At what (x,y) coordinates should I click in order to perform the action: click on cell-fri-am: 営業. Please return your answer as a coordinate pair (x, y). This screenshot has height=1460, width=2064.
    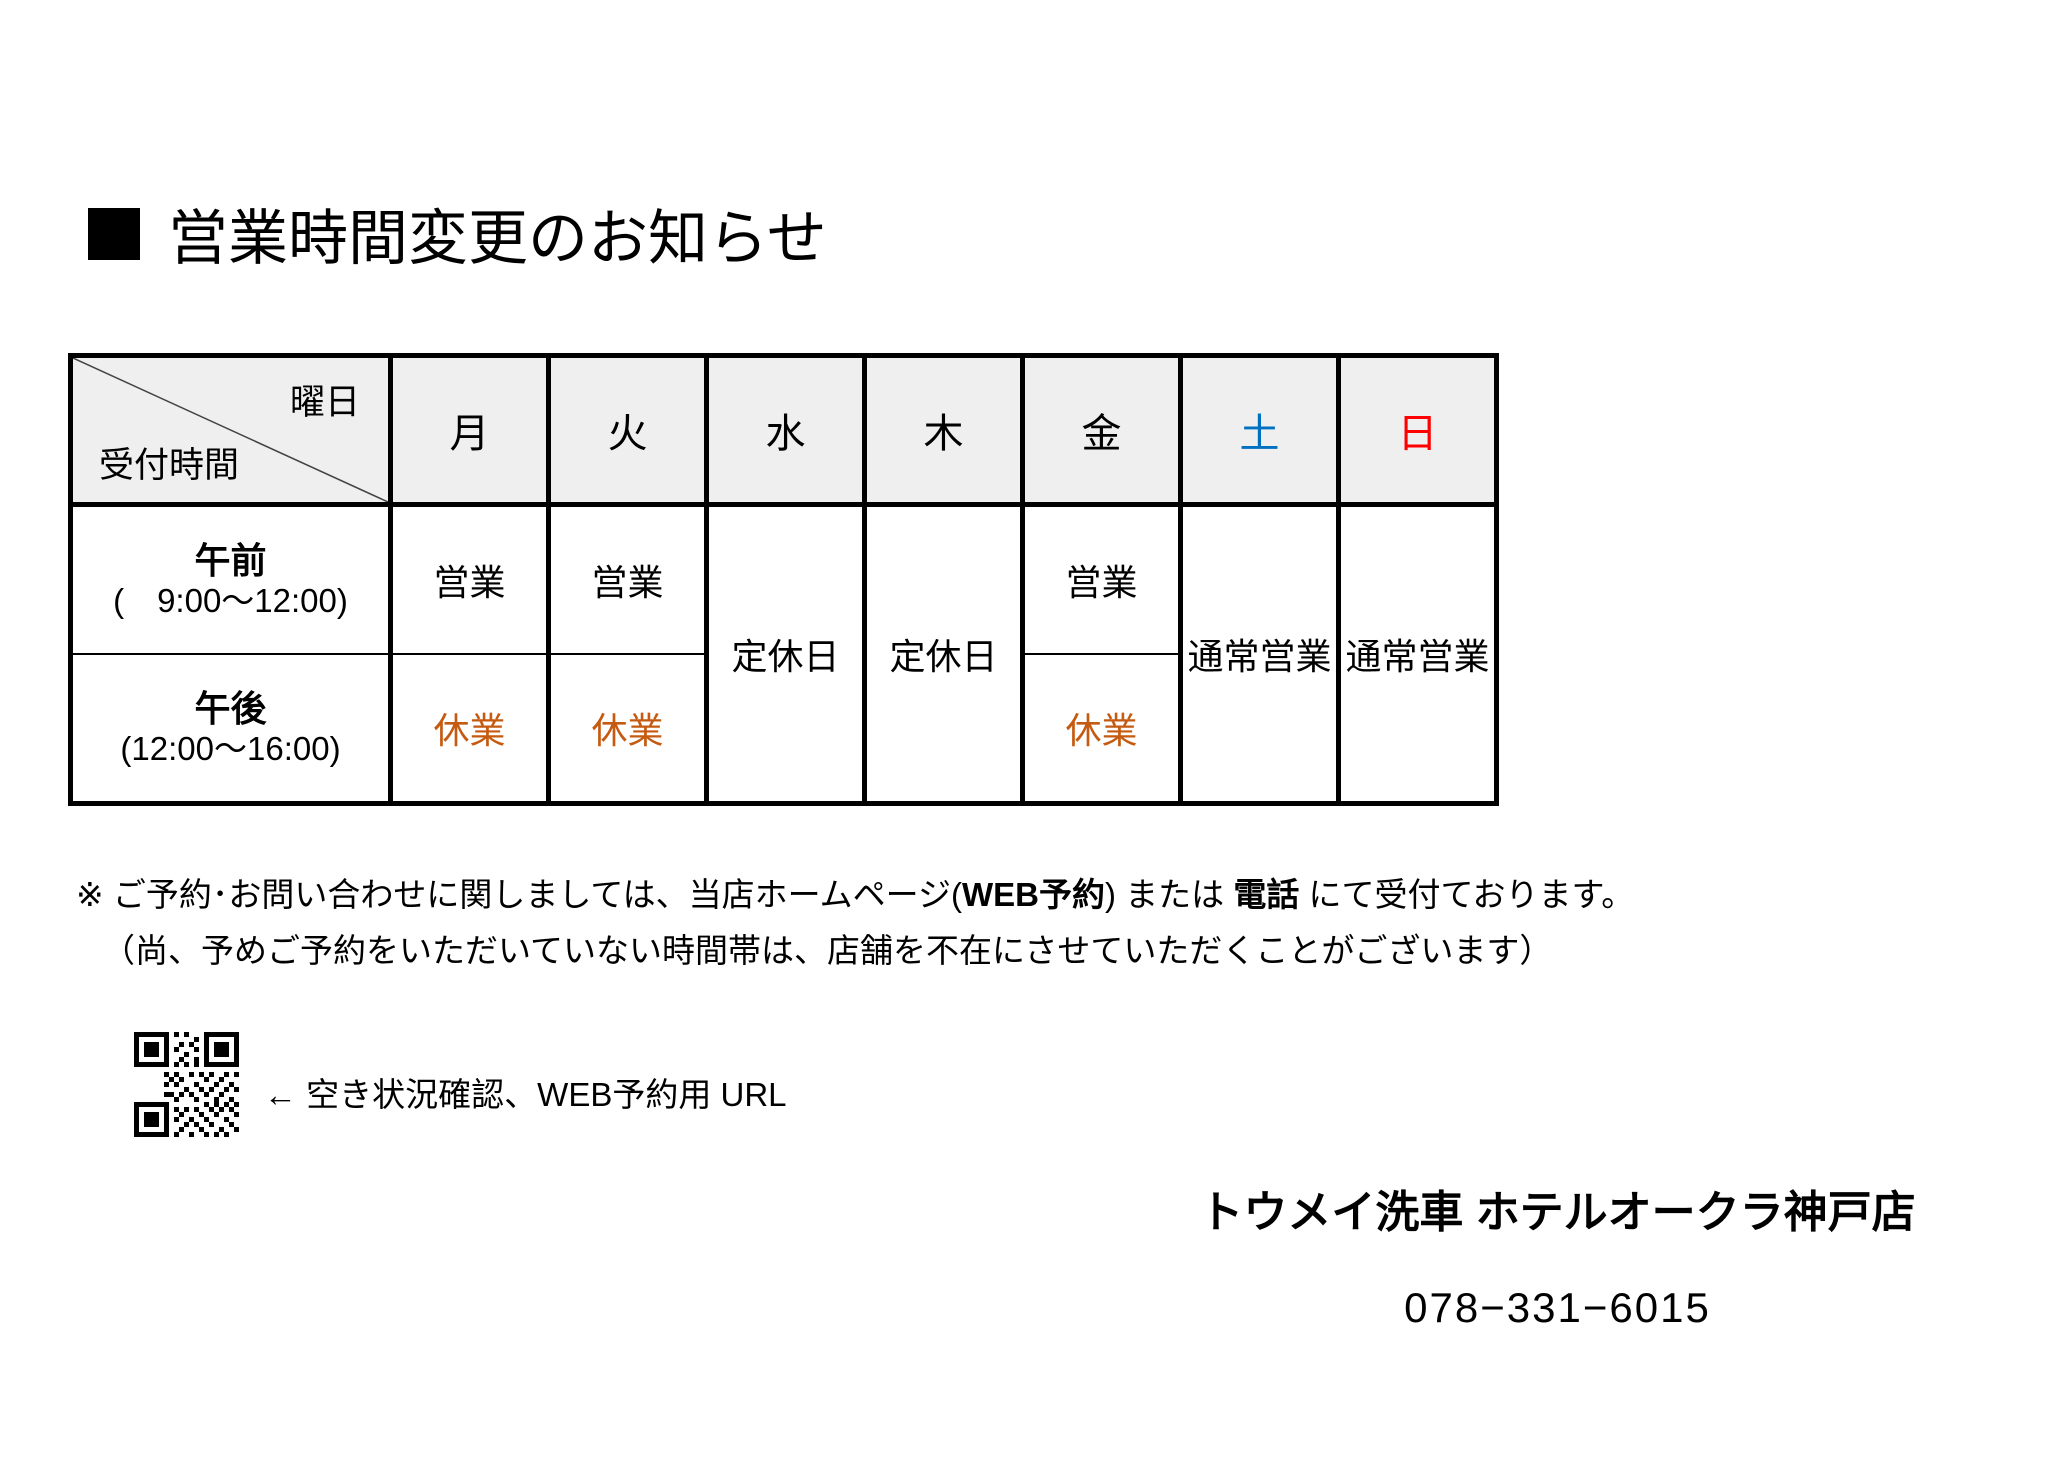
    Looking at the image, I should click on (1101, 578).